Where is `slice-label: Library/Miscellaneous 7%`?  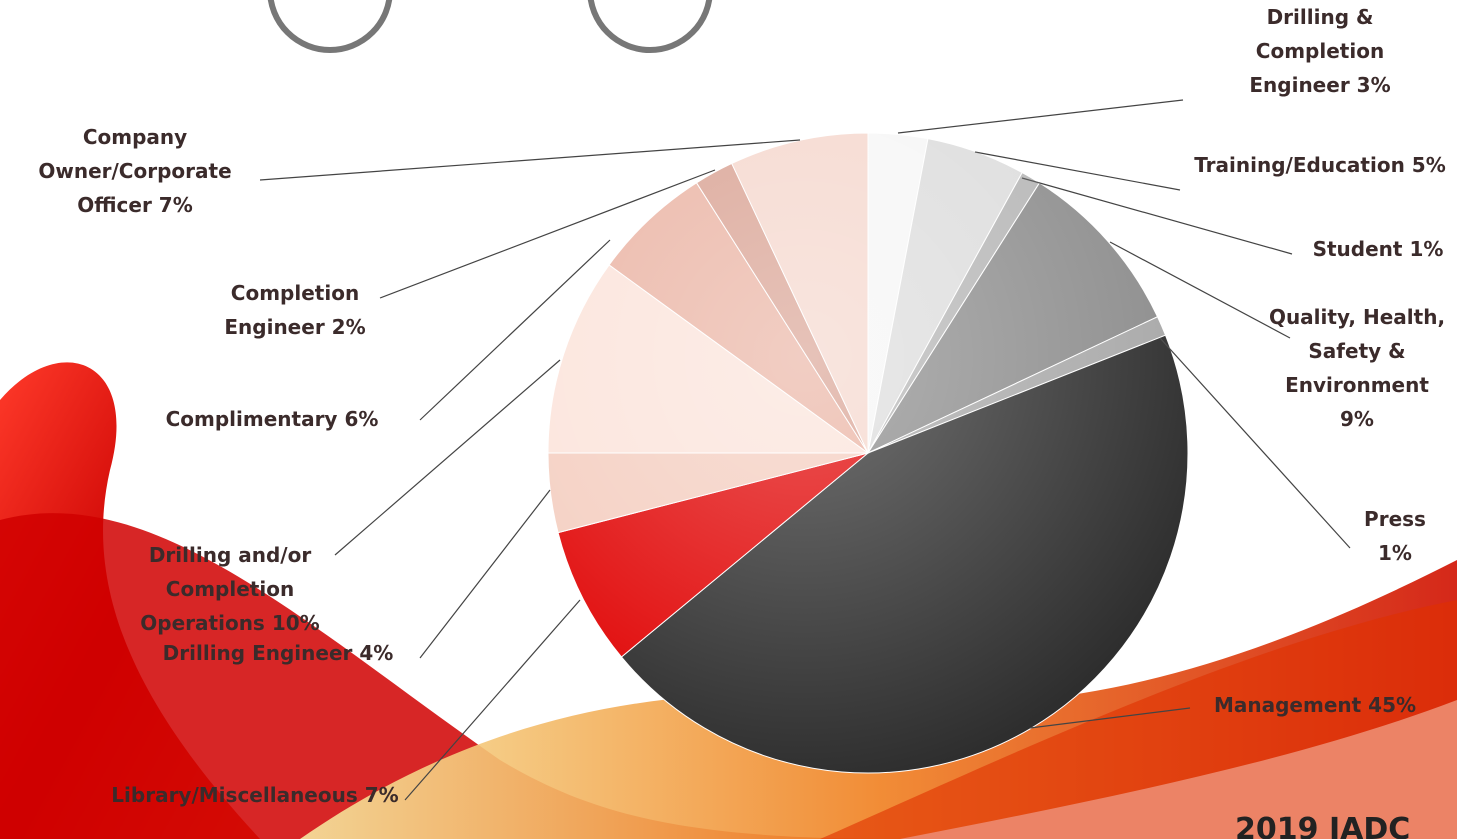 slice-label: Library/Miscellaneous 7% is located at coordinates (255, 795).